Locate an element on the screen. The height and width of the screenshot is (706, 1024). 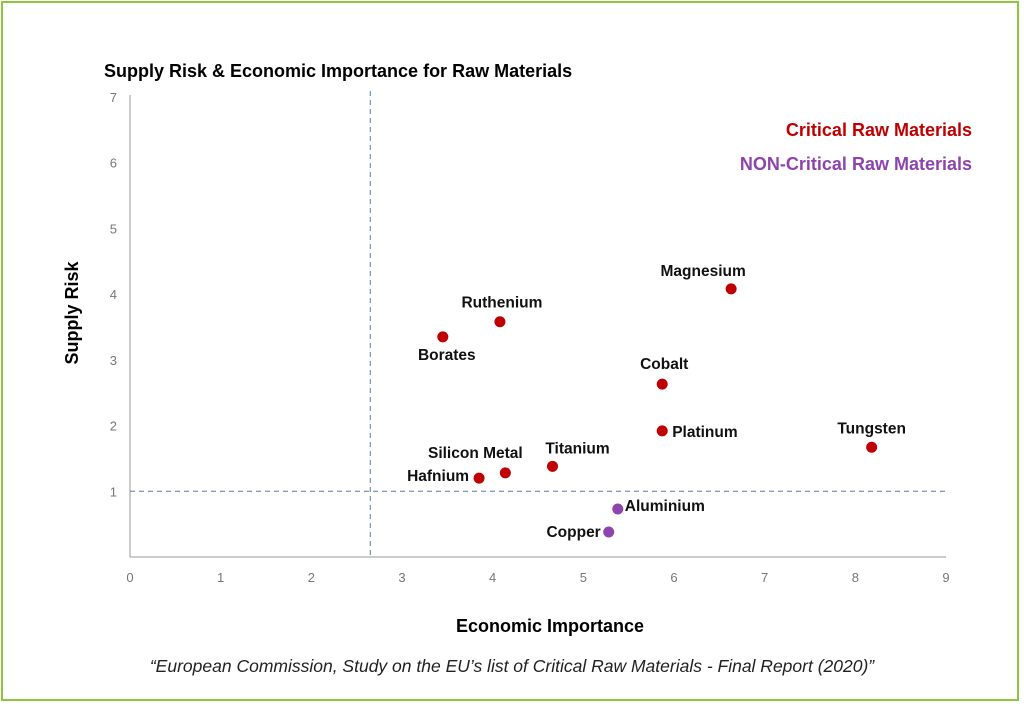
data-label: Tungsten is located at coordinates (871, 428).